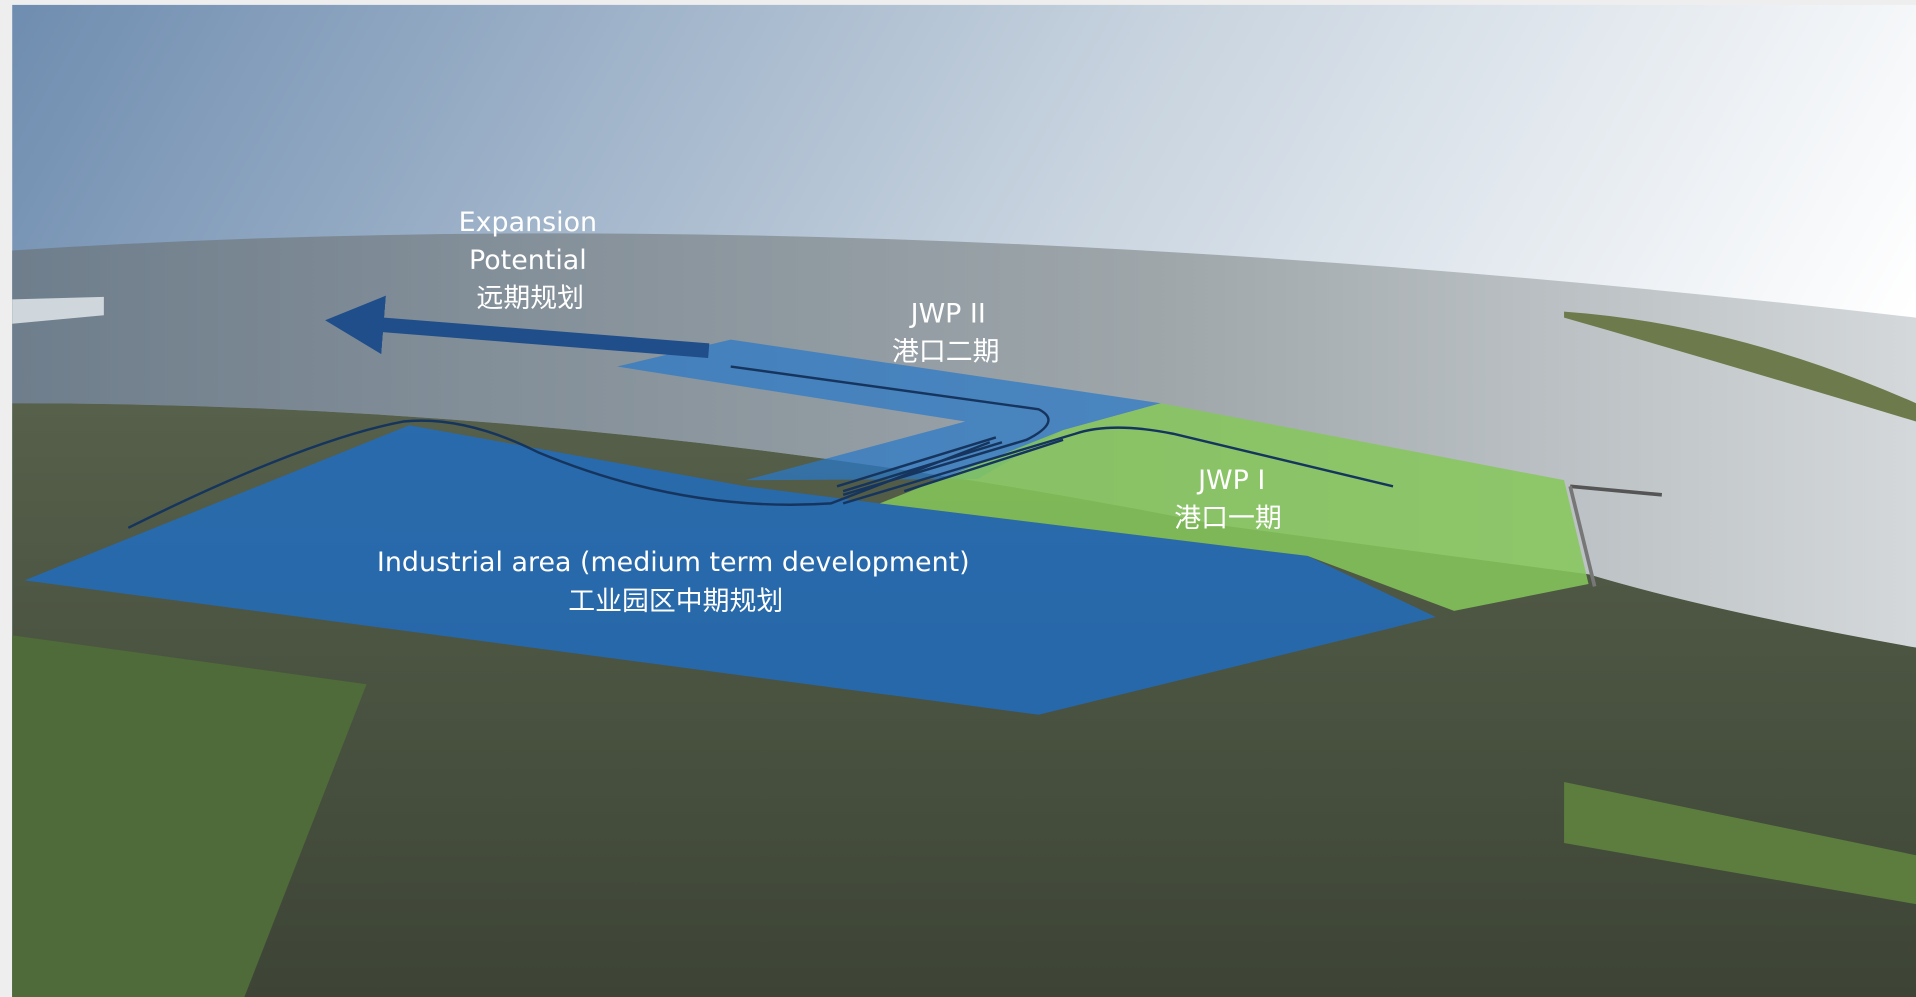 The image size is (1916, 997). What do you see at coordinates (947, 314) in the screenshot?
I see `label: JWP II` at bounding box center [947, 314].